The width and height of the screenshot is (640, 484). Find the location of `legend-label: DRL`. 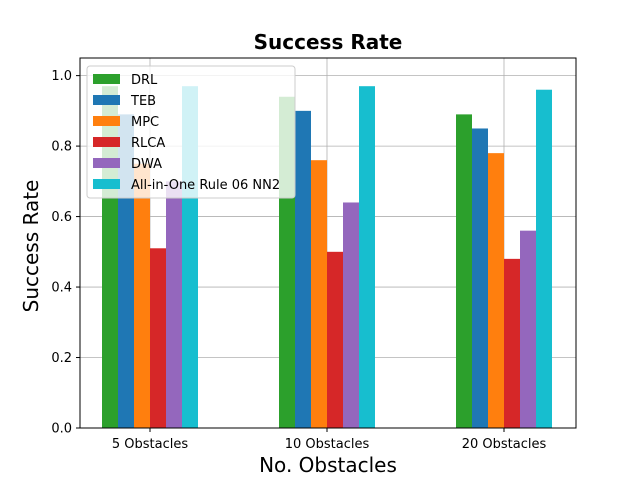

legend-label: DRL is located at coordinates (144, 80).